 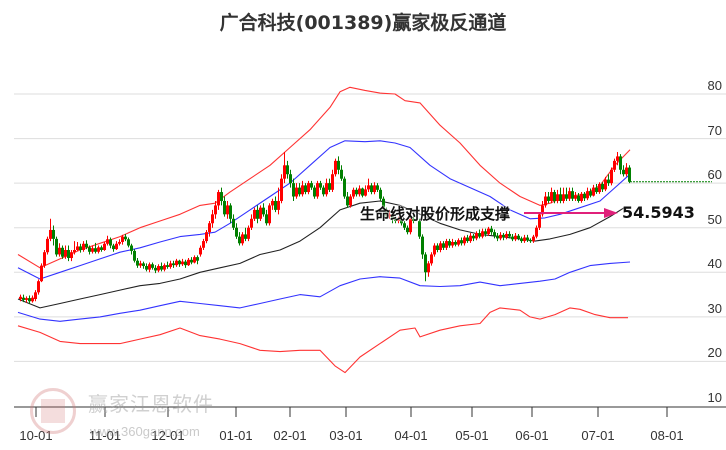 What do you see at coordinates (714, 85) in the screenshot?
I see `y-tick-label: 80` at bounding box center [714, 85].